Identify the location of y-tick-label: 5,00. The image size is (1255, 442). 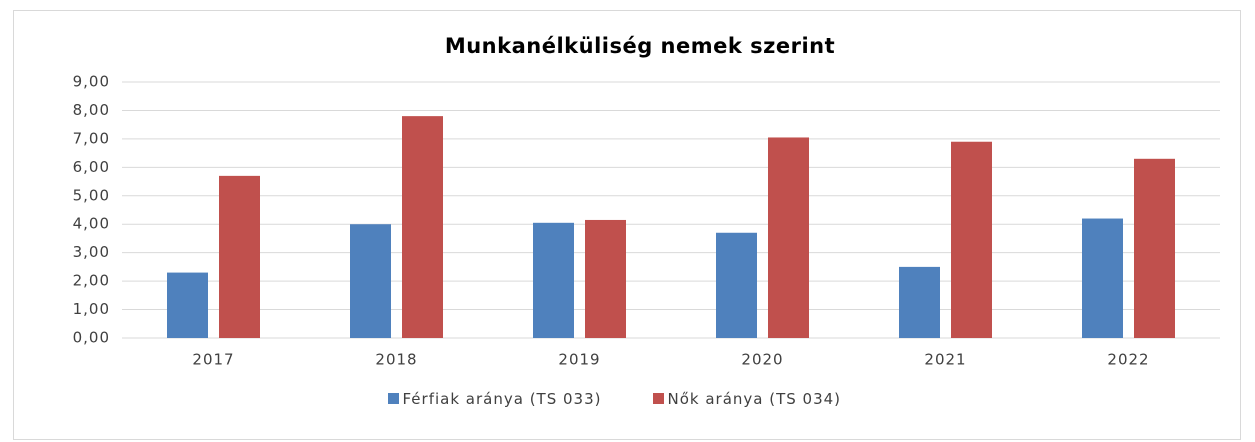
(91, 195).